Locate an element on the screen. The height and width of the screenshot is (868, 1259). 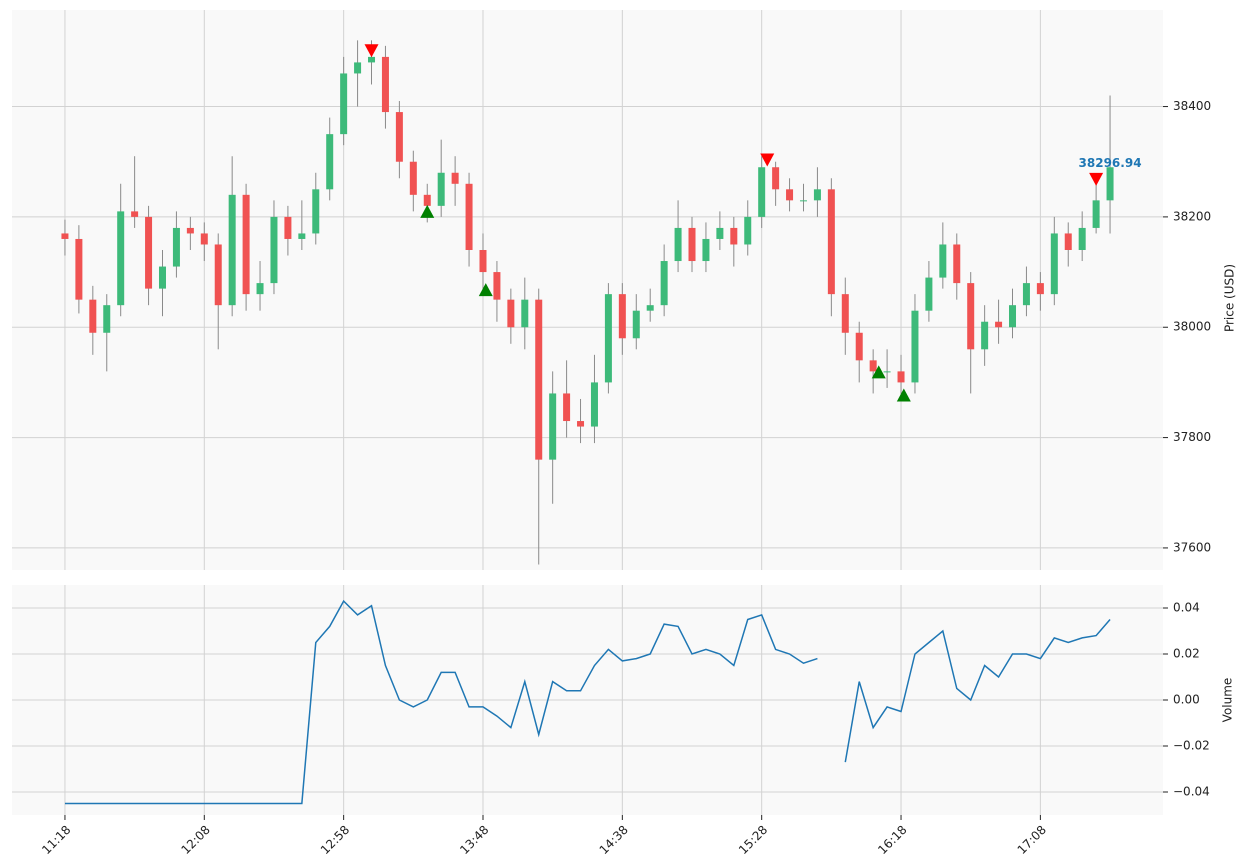
x-tick-label: 12:58 is located at coordinates (335, 840).